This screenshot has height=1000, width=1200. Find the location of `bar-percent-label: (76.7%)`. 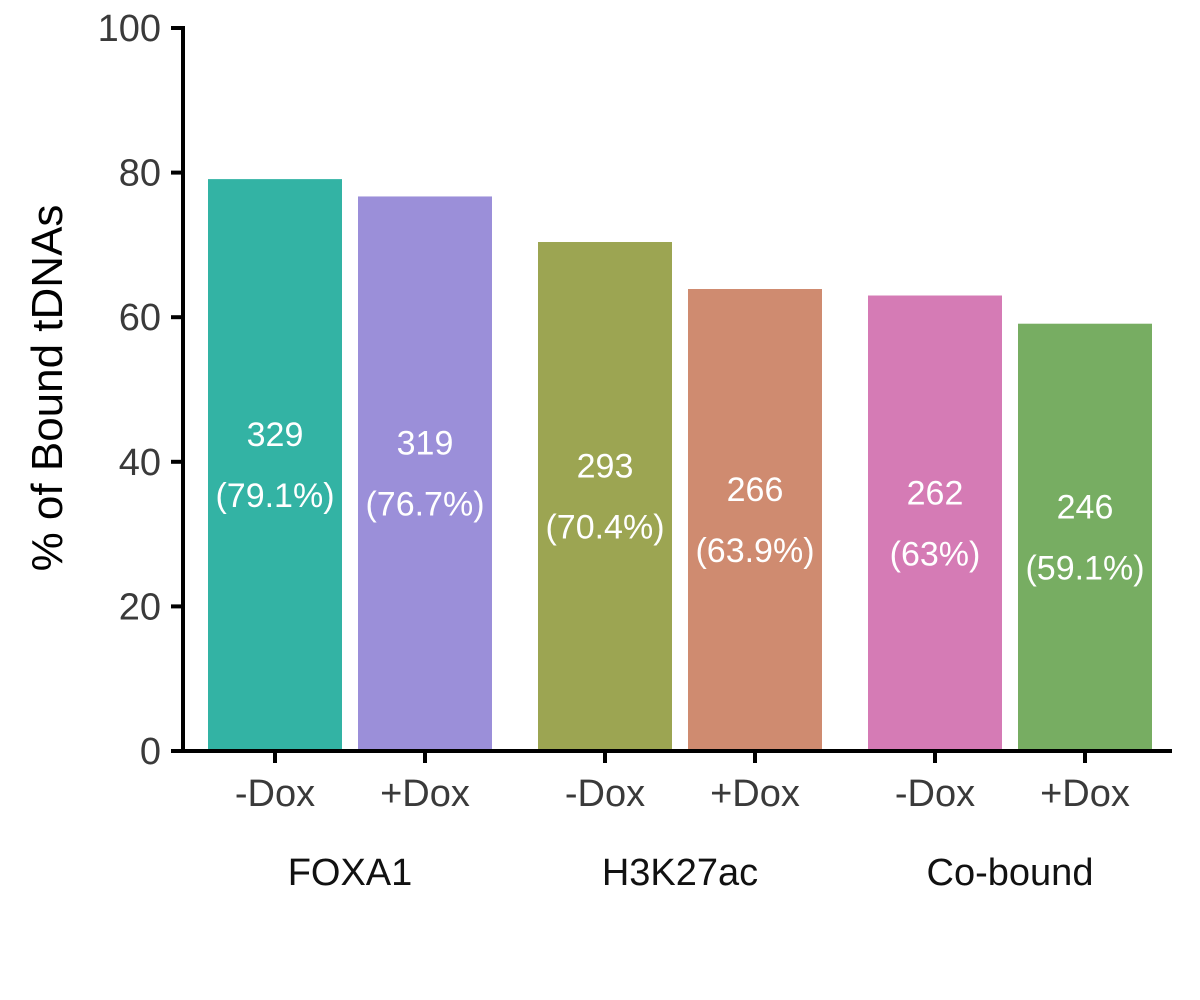

bar-percent-label: (76.7%) is located at coordinates (424, 505).